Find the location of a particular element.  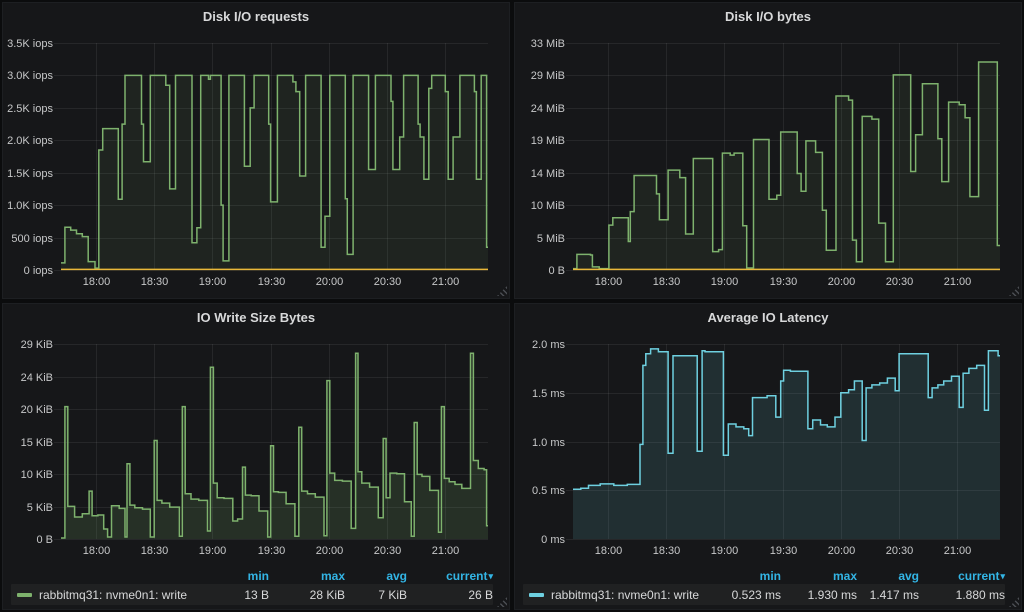

y-tick-label: 0 ms is located at coordinates (553, 539).